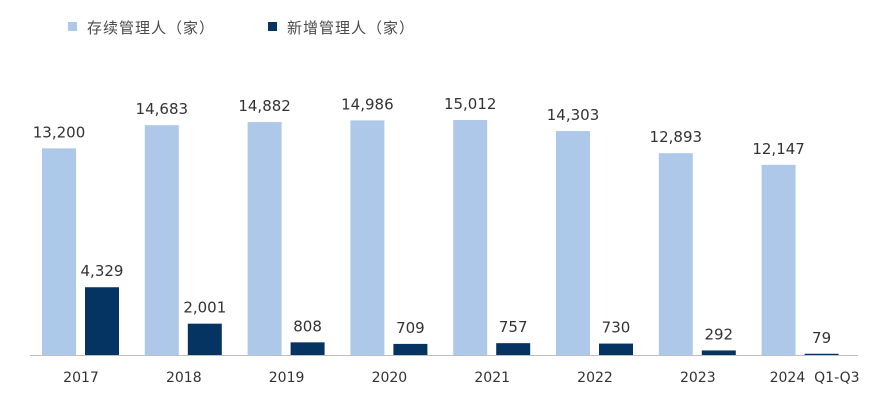 The width and height of the screenshot is (869, 409). What do you see at coordinates (59, 132) in the screenshot?
I see `value-label-existing-2017: 13,200` at bounding box center [59, 132].